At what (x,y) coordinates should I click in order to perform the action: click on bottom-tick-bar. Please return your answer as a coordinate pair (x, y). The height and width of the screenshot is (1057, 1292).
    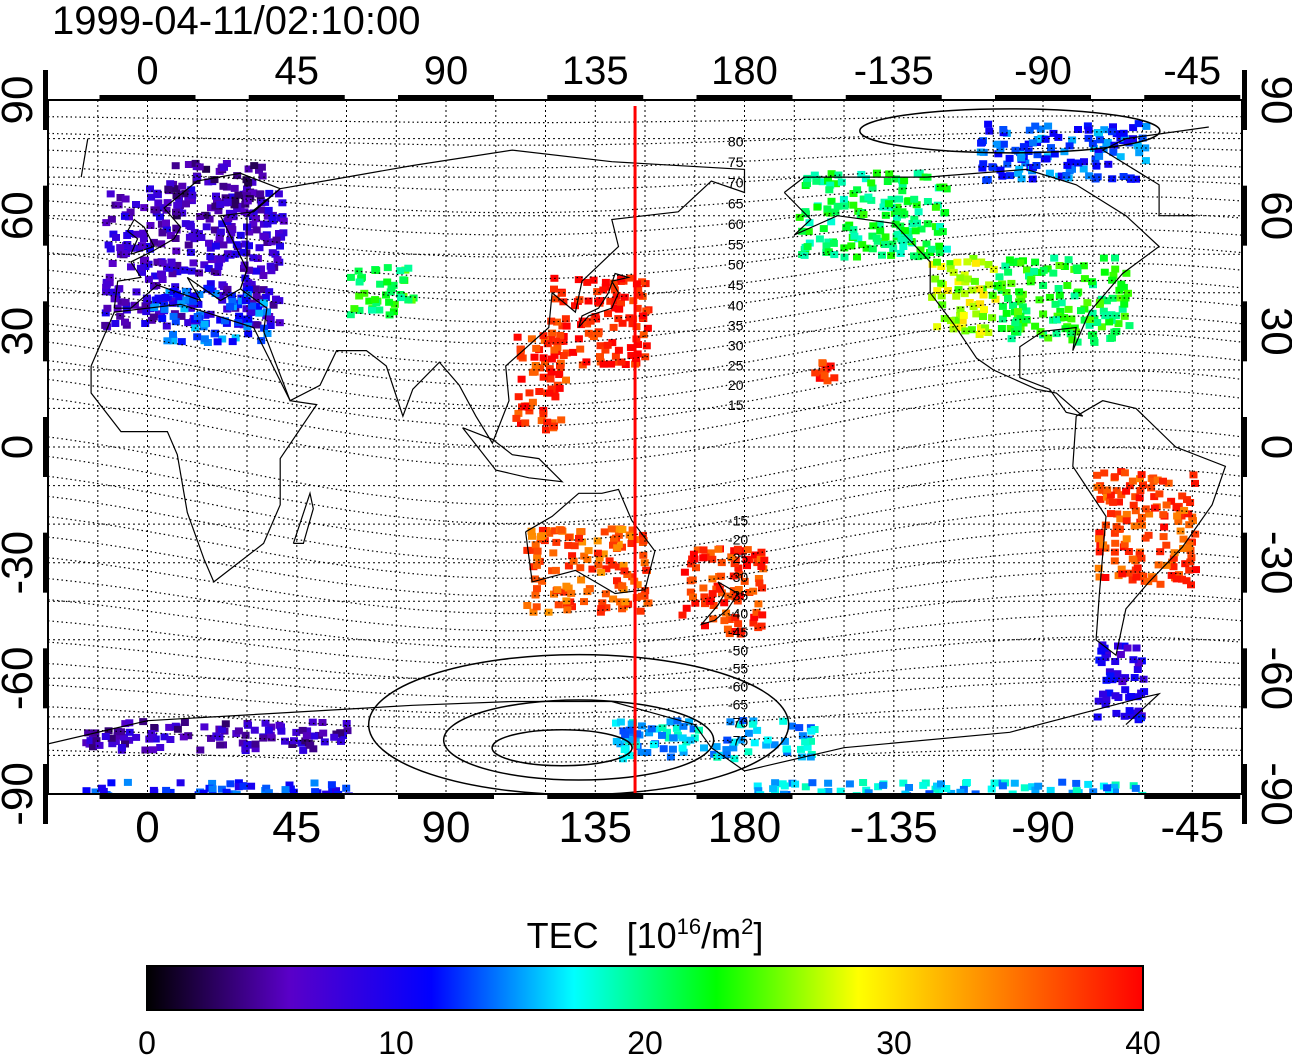
    Looking at the image, I should click on (744, 796).